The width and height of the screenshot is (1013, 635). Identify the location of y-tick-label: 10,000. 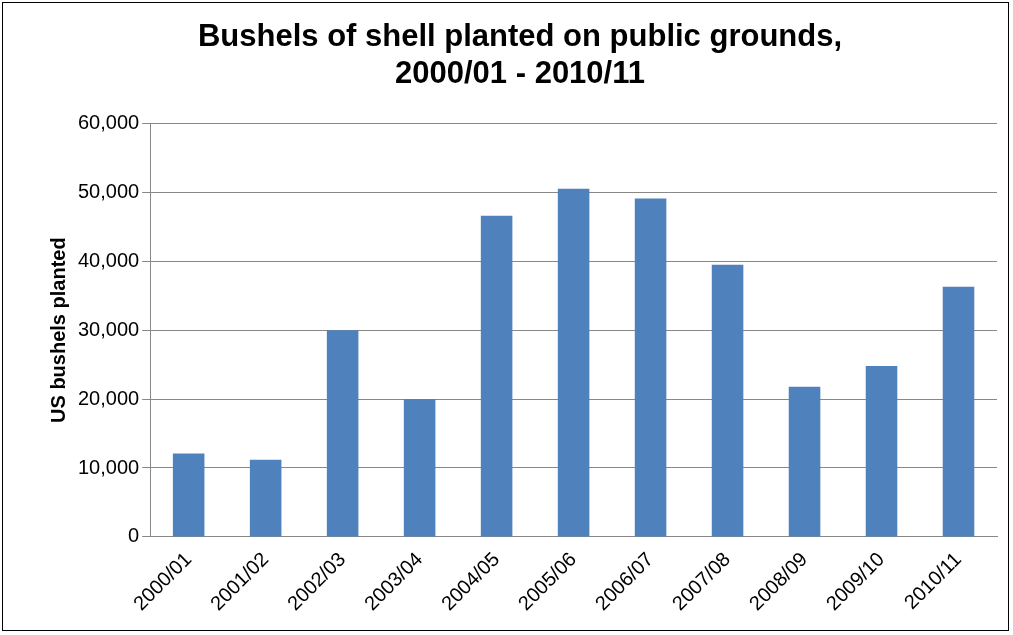
(109, 466).